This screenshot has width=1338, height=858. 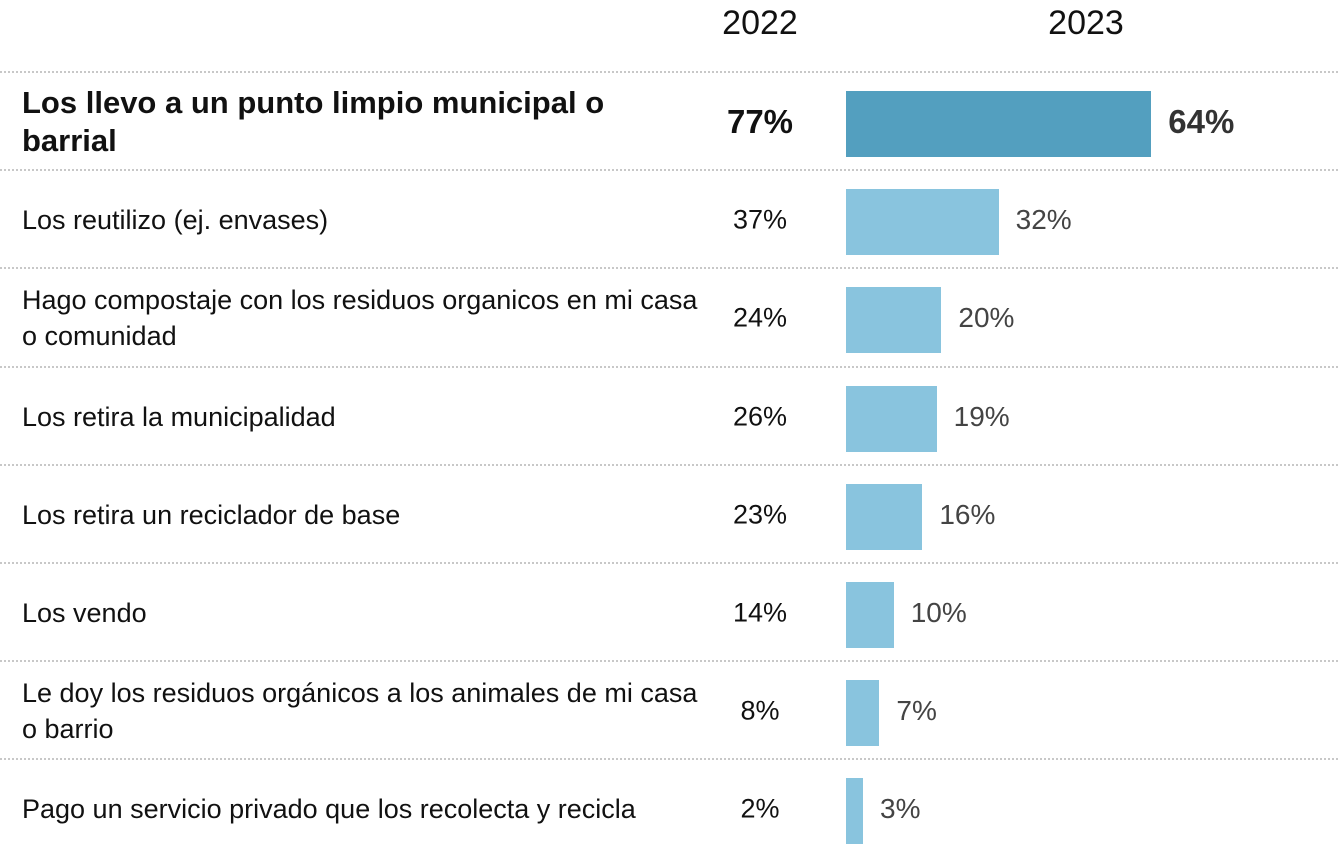 I want to click on row-label: Los retira la municipalidad, so click(x=179, y=416).